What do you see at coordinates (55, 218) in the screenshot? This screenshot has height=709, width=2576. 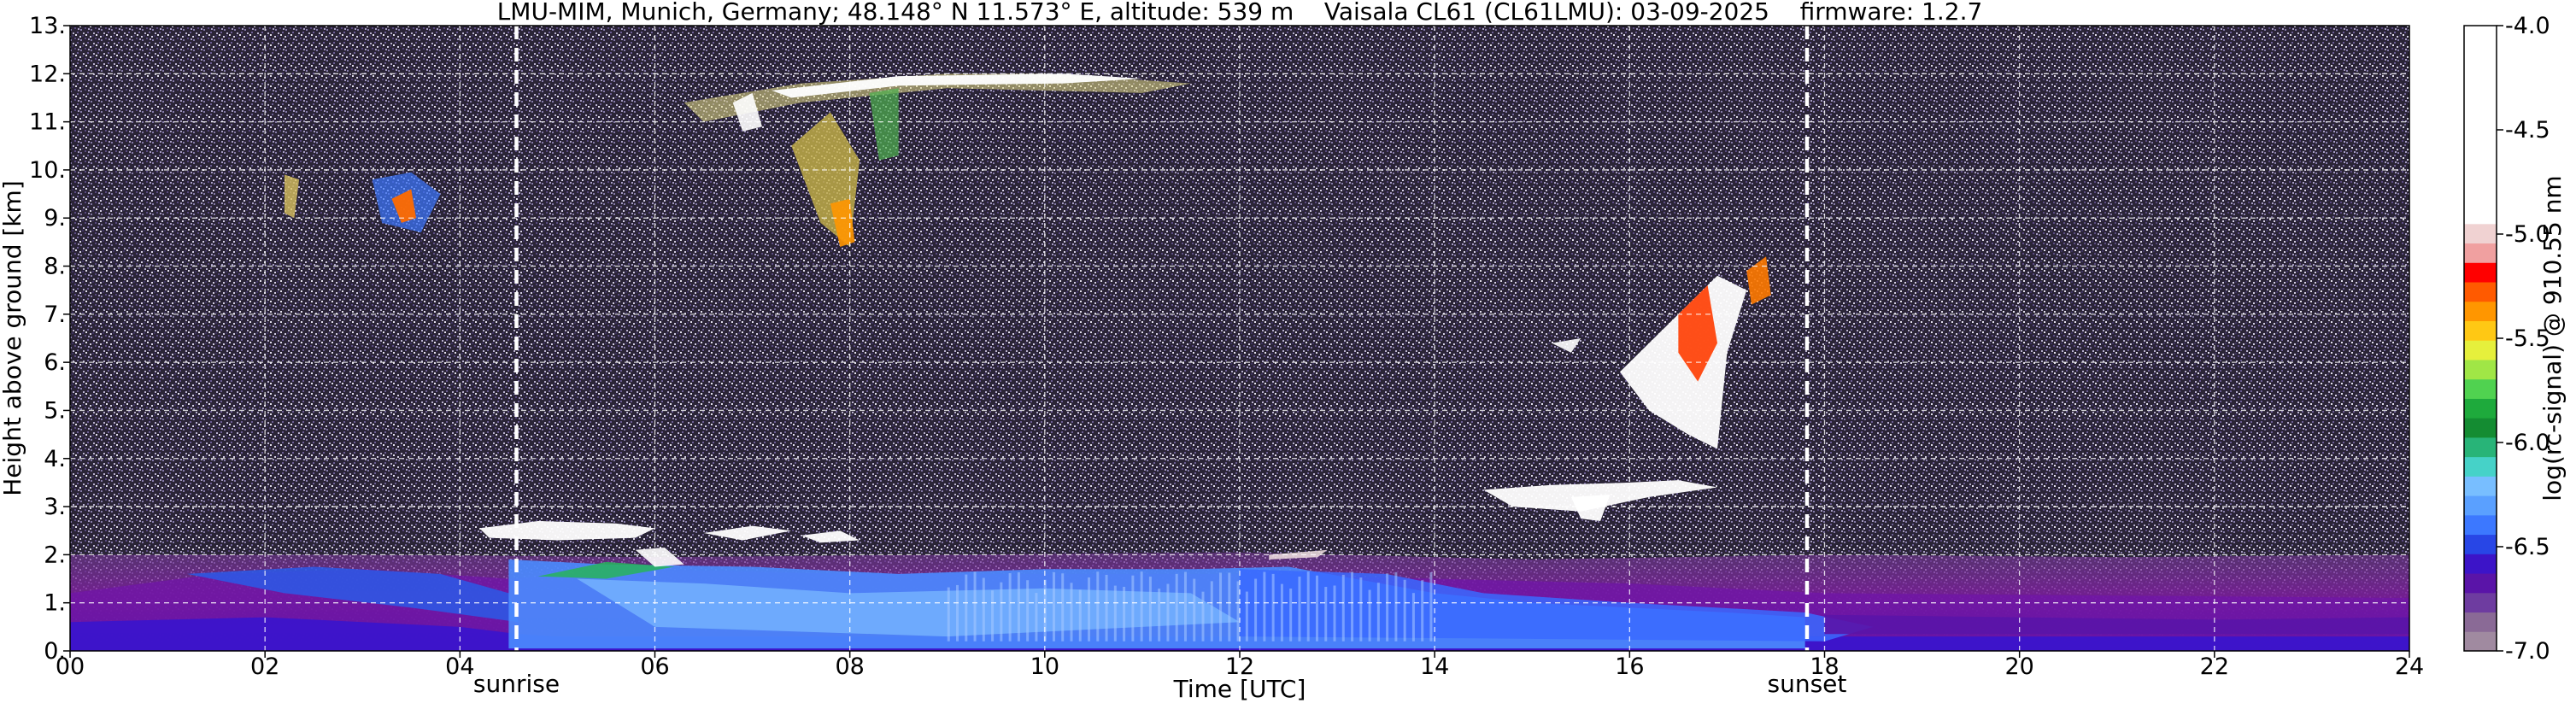 I see `y-tick-label: 9.` at bounding box center [55, 218].